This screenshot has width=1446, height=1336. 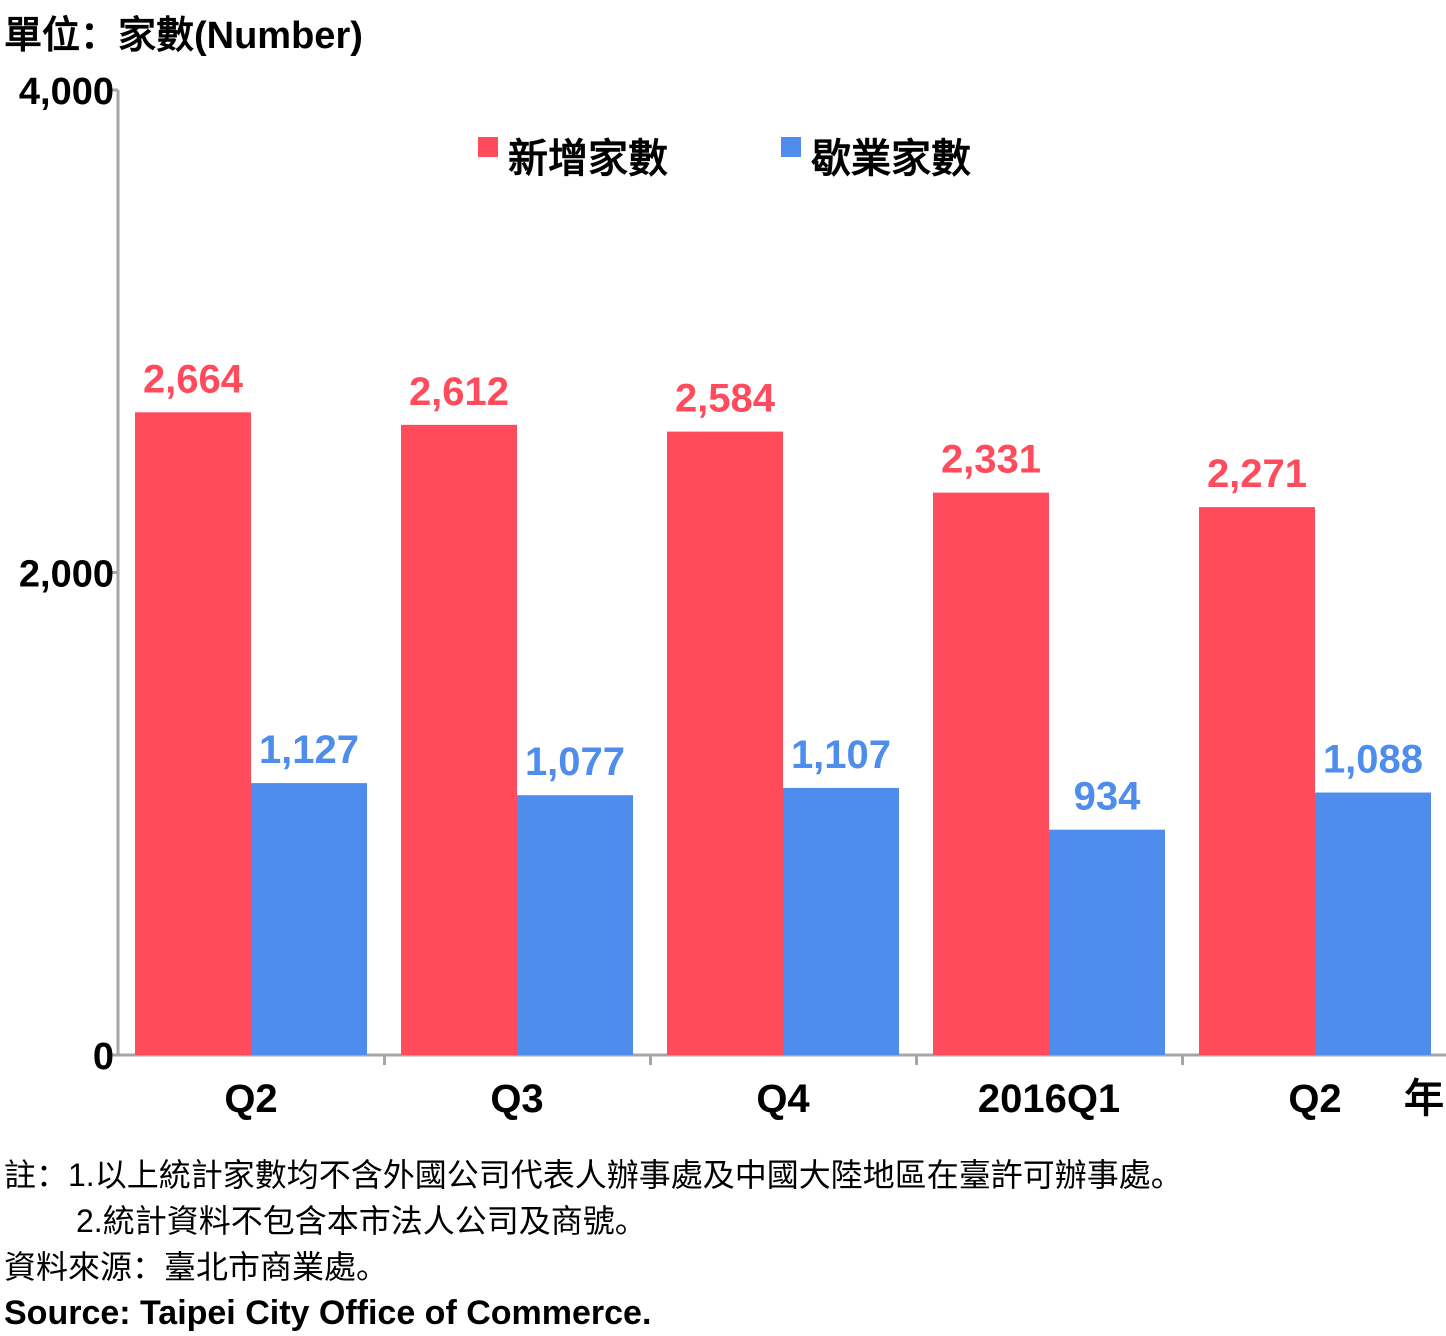 I want to click on data-label: 2,331, so click(x=991, y=460).